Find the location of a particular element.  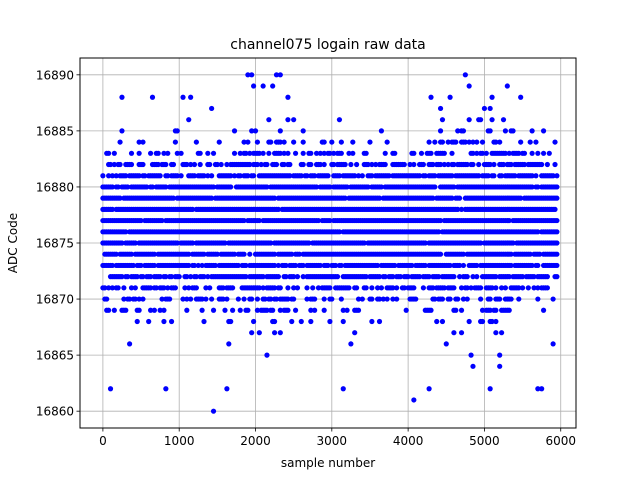

y-tick-label: 16875 is located at coordinates (55, 244).